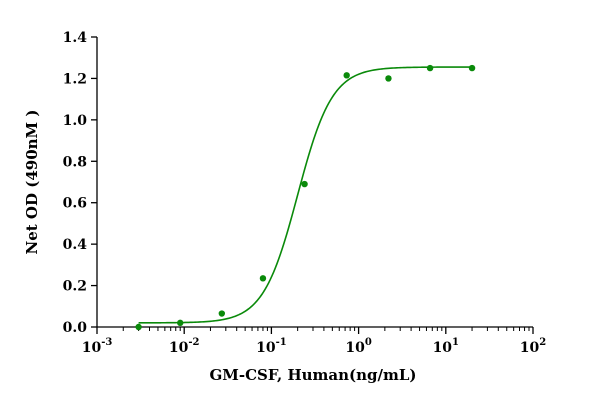 This screenshot has width=599, height=409. Describe the element at coordinates (75, 121) in the screenshot. I see `y-tick-label: 1.0` at that location.